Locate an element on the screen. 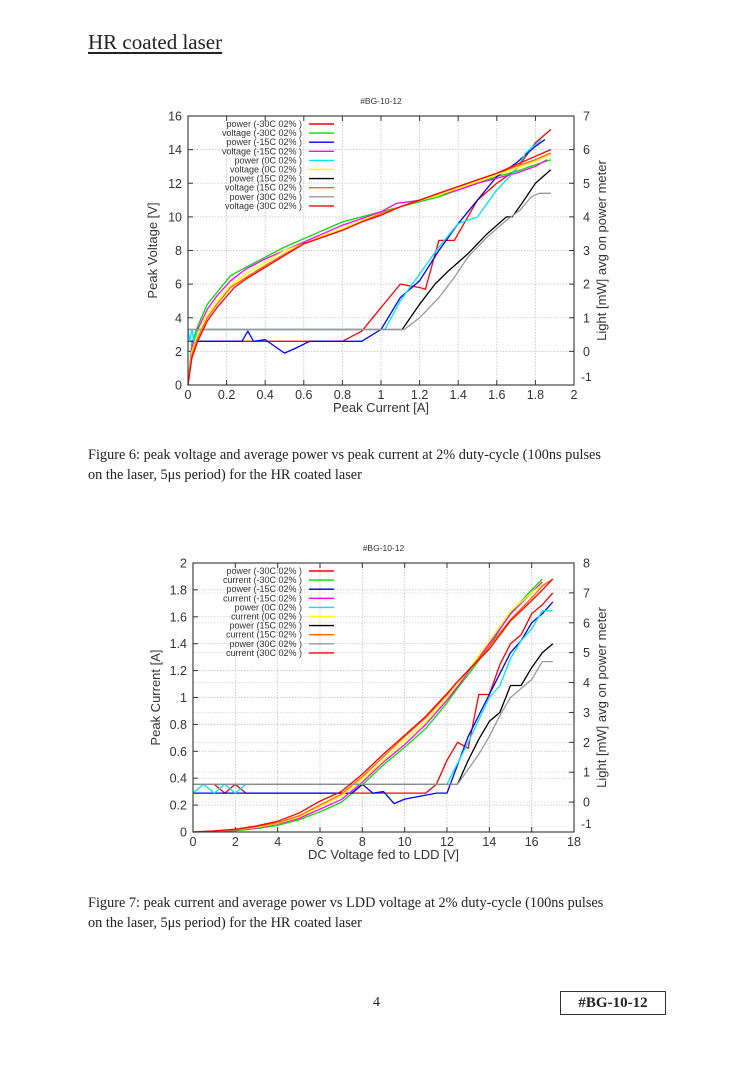  y-tick-label: 0.2 is located at coordinates (178, 806).